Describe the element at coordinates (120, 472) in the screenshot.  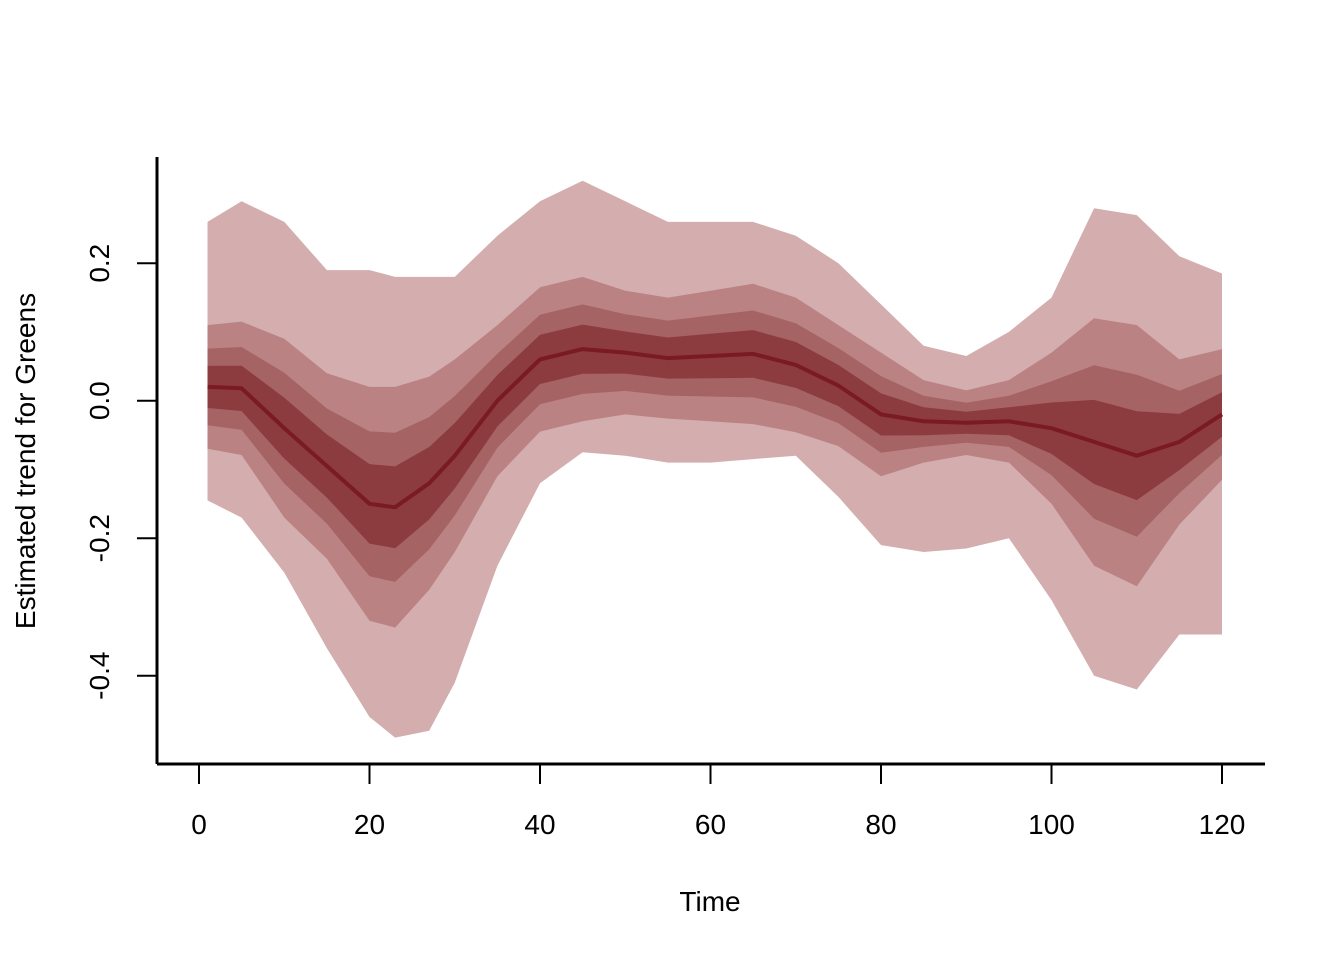
I see `y-axis-ticks: -0.4 -0.2 0.0 0.2` at that location.